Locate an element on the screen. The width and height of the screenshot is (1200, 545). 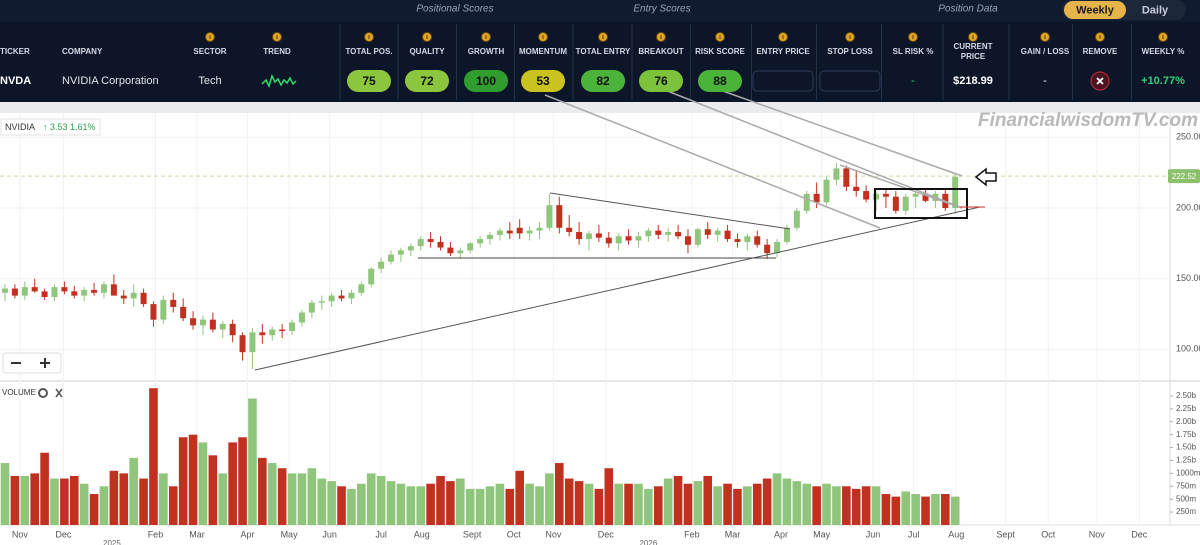
pointer-line is located at coordinates (901, 186).